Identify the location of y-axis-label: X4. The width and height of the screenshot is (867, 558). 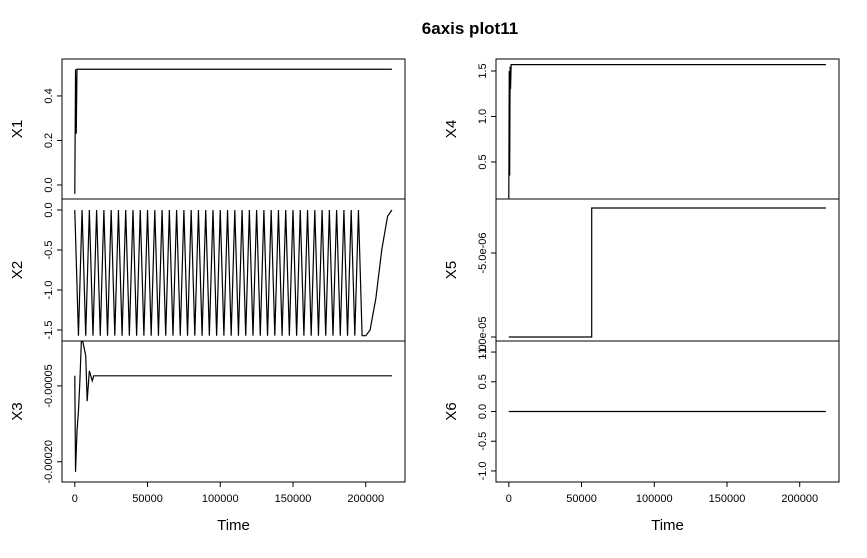
(451, 129).